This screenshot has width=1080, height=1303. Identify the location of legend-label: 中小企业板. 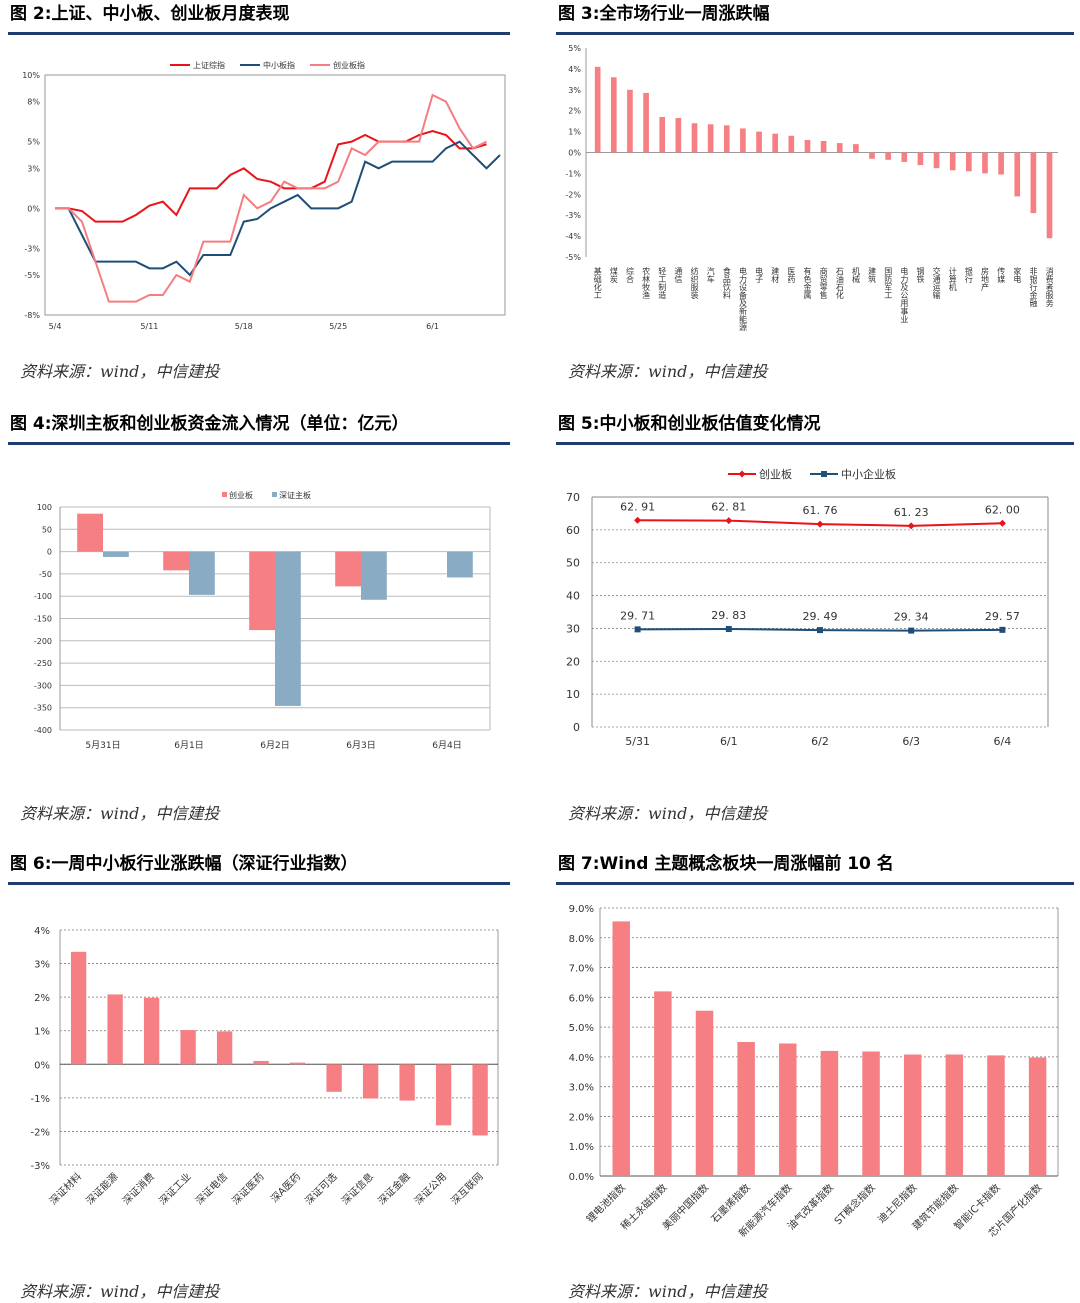
(868, 474).